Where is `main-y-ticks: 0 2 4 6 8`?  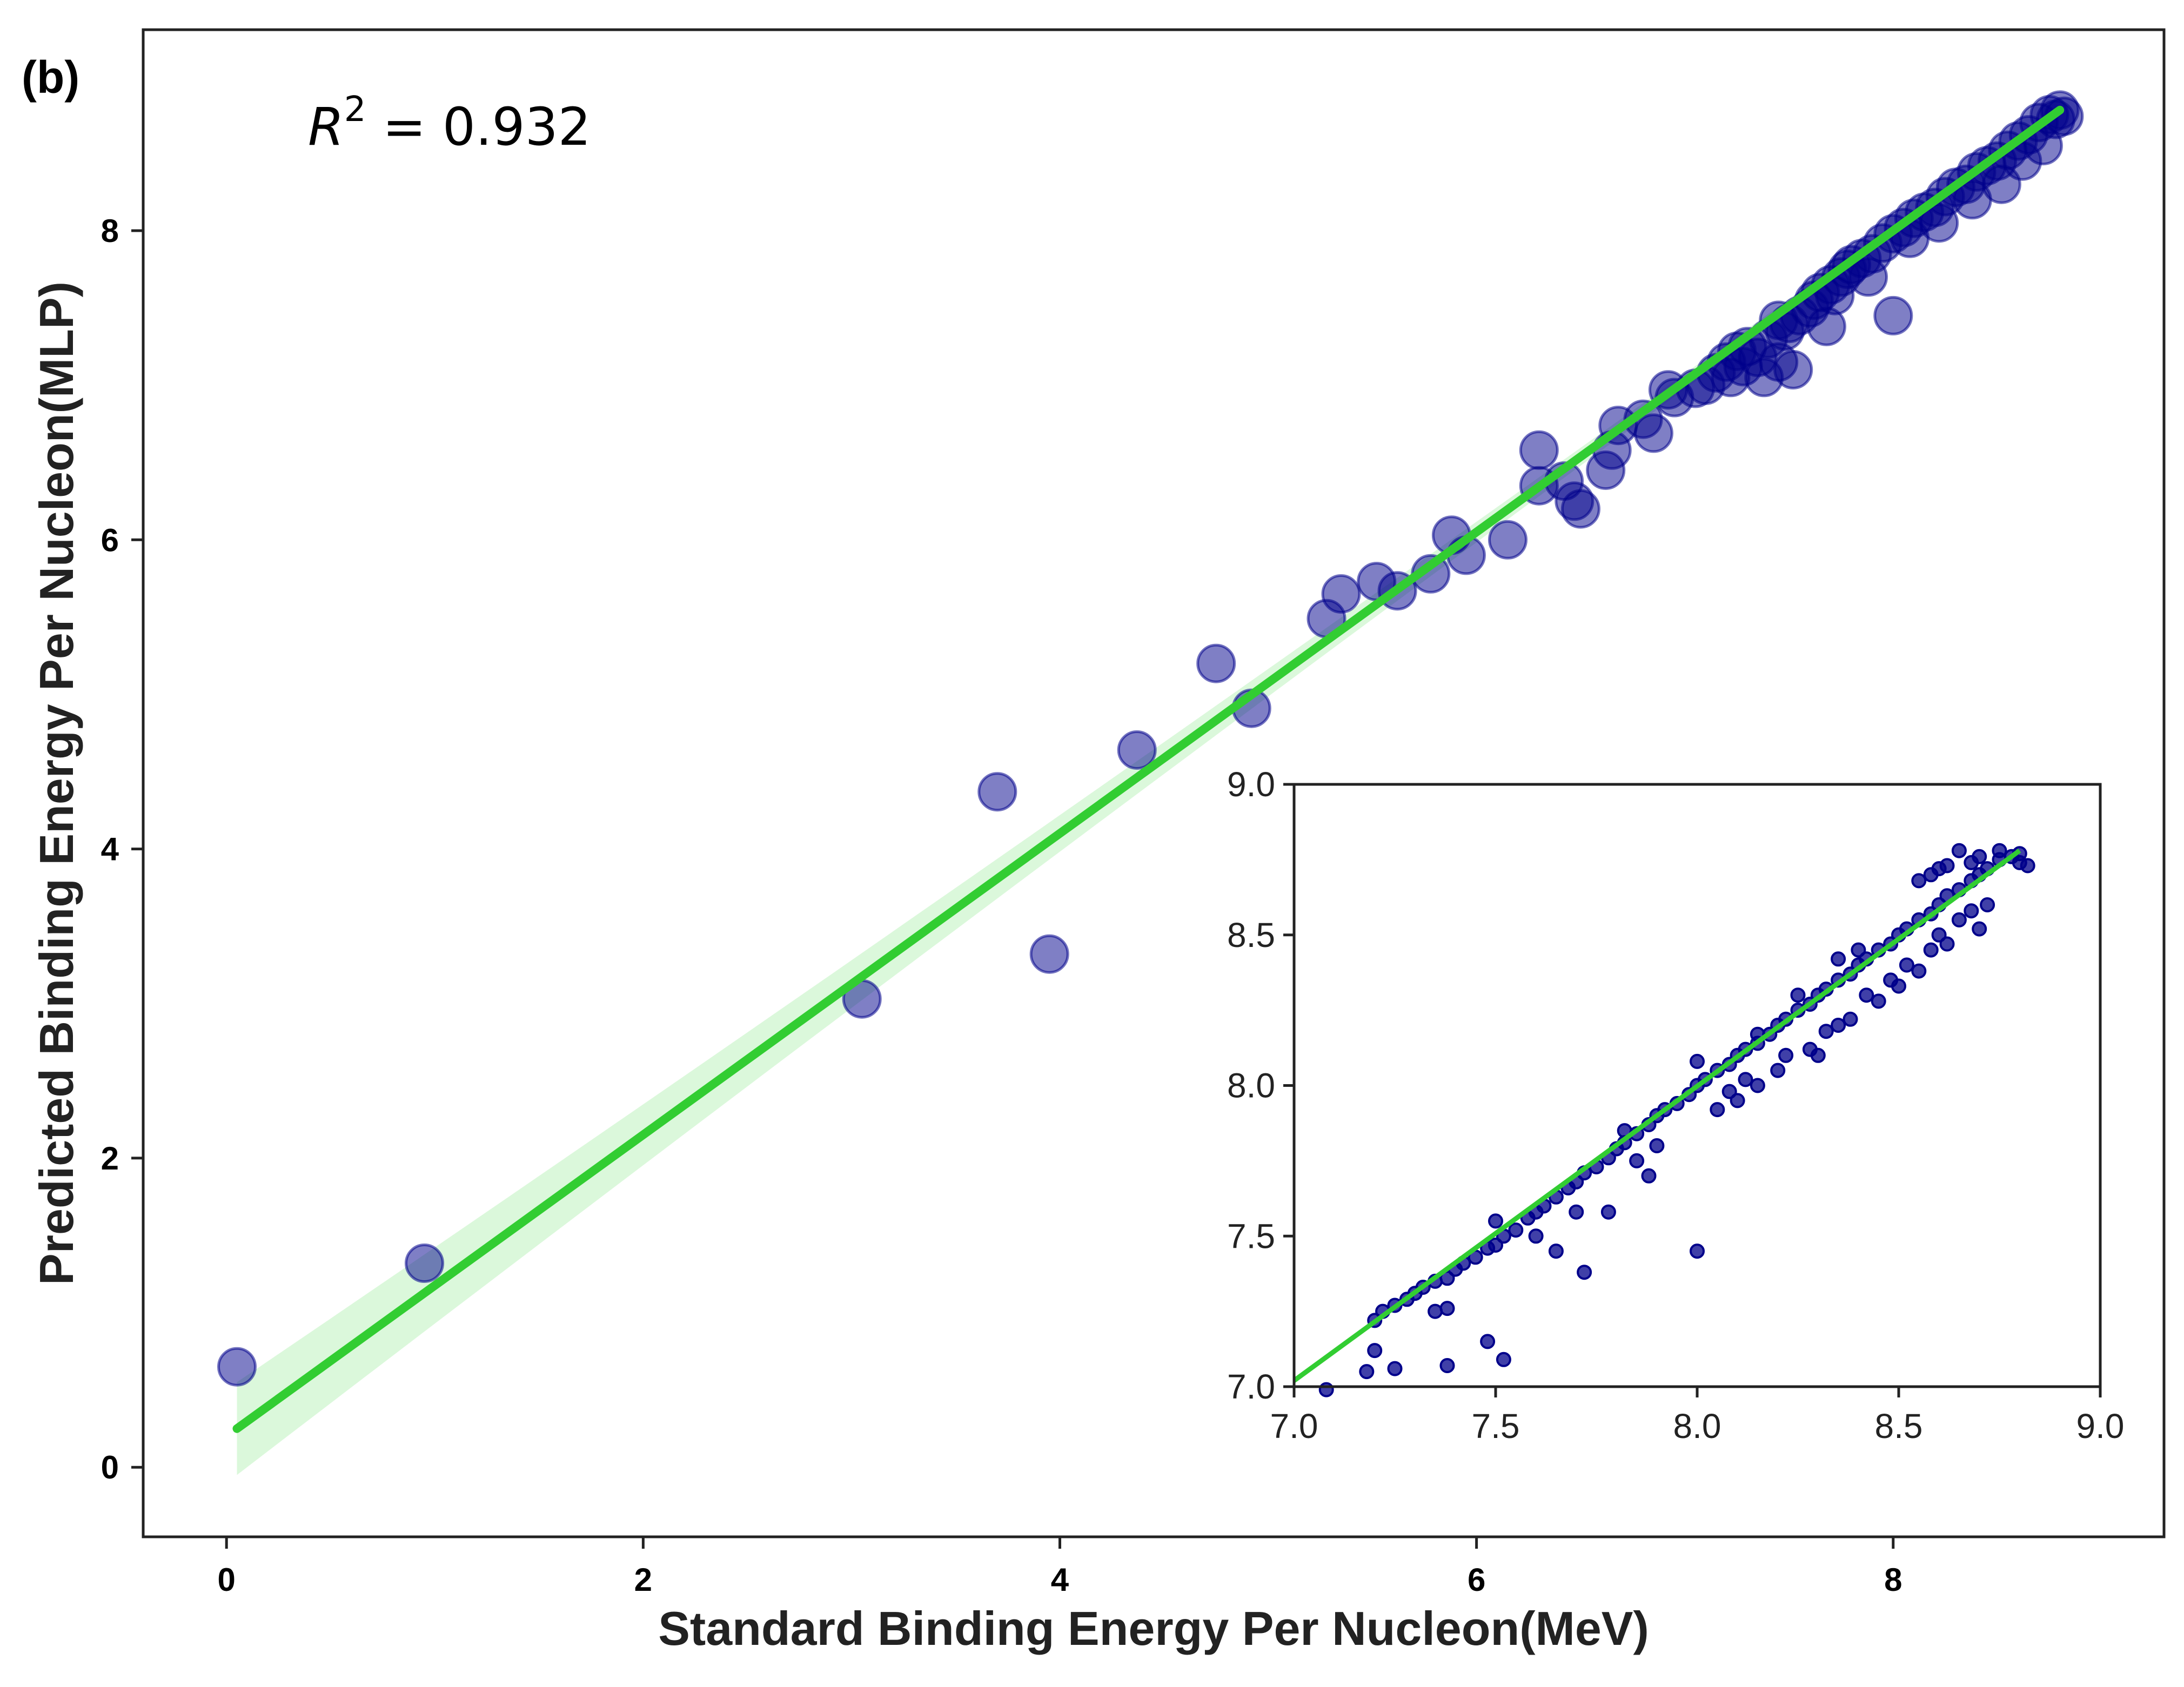 main-y-ticks: 0 2 4 6 8 is located at coordinates (122, 850).